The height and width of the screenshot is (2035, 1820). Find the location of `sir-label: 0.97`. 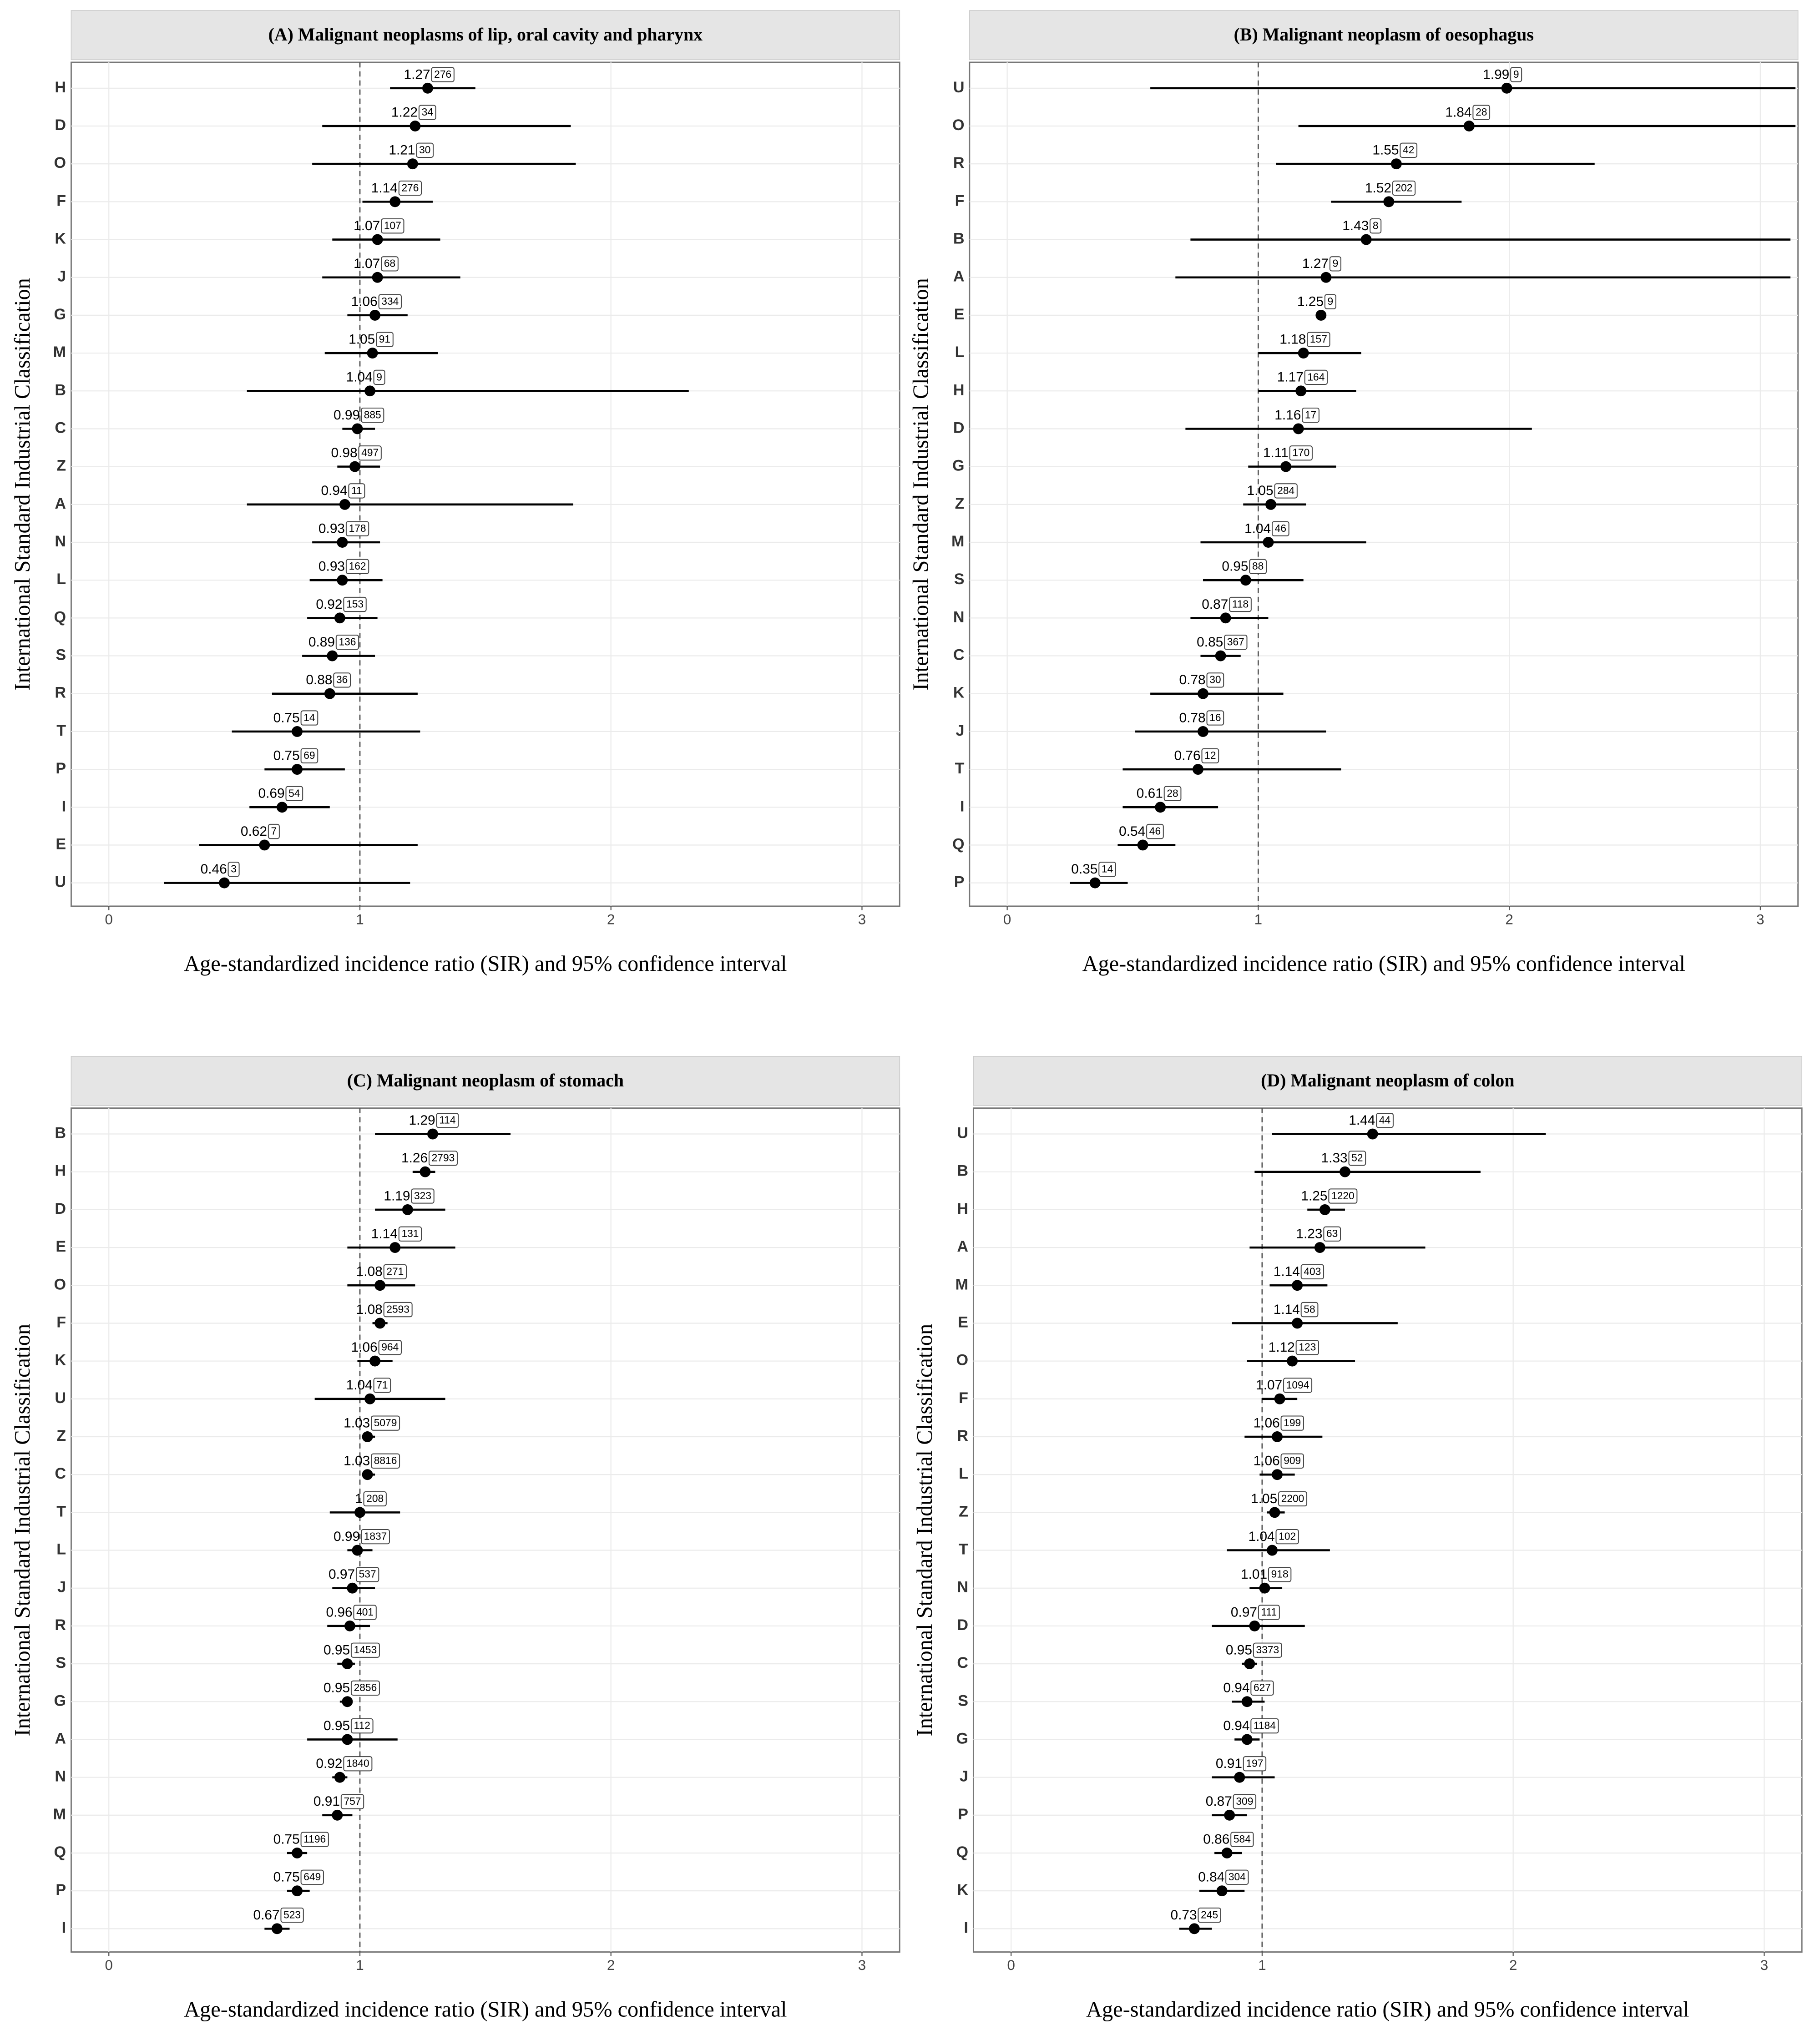

sir-label: 0.97 is located at coordinates (342, 1574).